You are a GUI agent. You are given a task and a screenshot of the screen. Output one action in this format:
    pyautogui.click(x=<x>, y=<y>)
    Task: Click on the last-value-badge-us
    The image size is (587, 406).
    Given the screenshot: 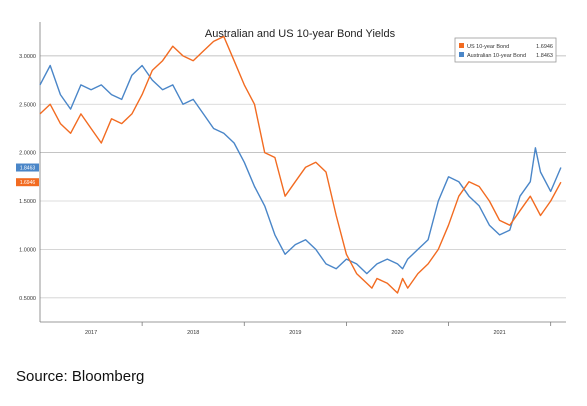 What is the action you would take?
    pyautogui.click(x=27, y=182)
    